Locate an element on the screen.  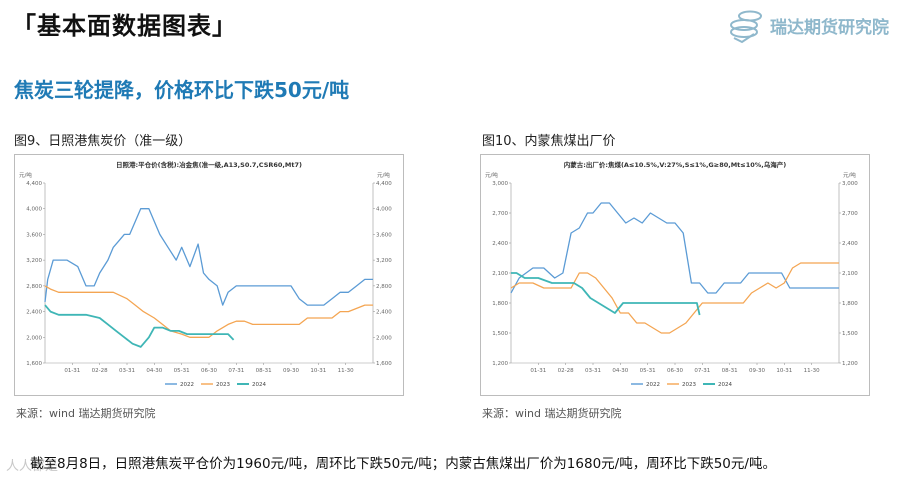
y-tick-label-left: 3,200 is located at coordinates (34, 261).